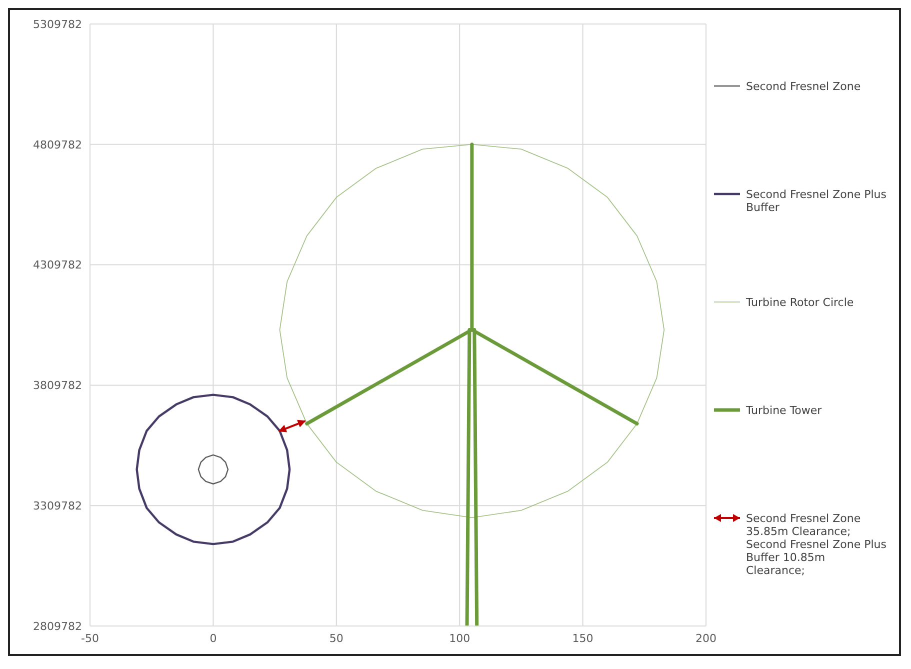 Image resolution: width=911 pixels, height=669 pixels. I want to click on x-tick-label: 200, so click(706, 638).